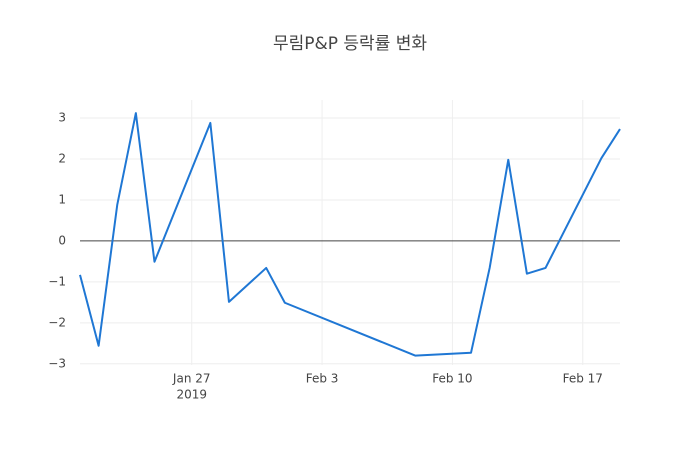 This screenshot has width=700, height=450. Describe the element at coordinates (62, 158) in the screenshot. I see `y-tick-label: 2` at that location.